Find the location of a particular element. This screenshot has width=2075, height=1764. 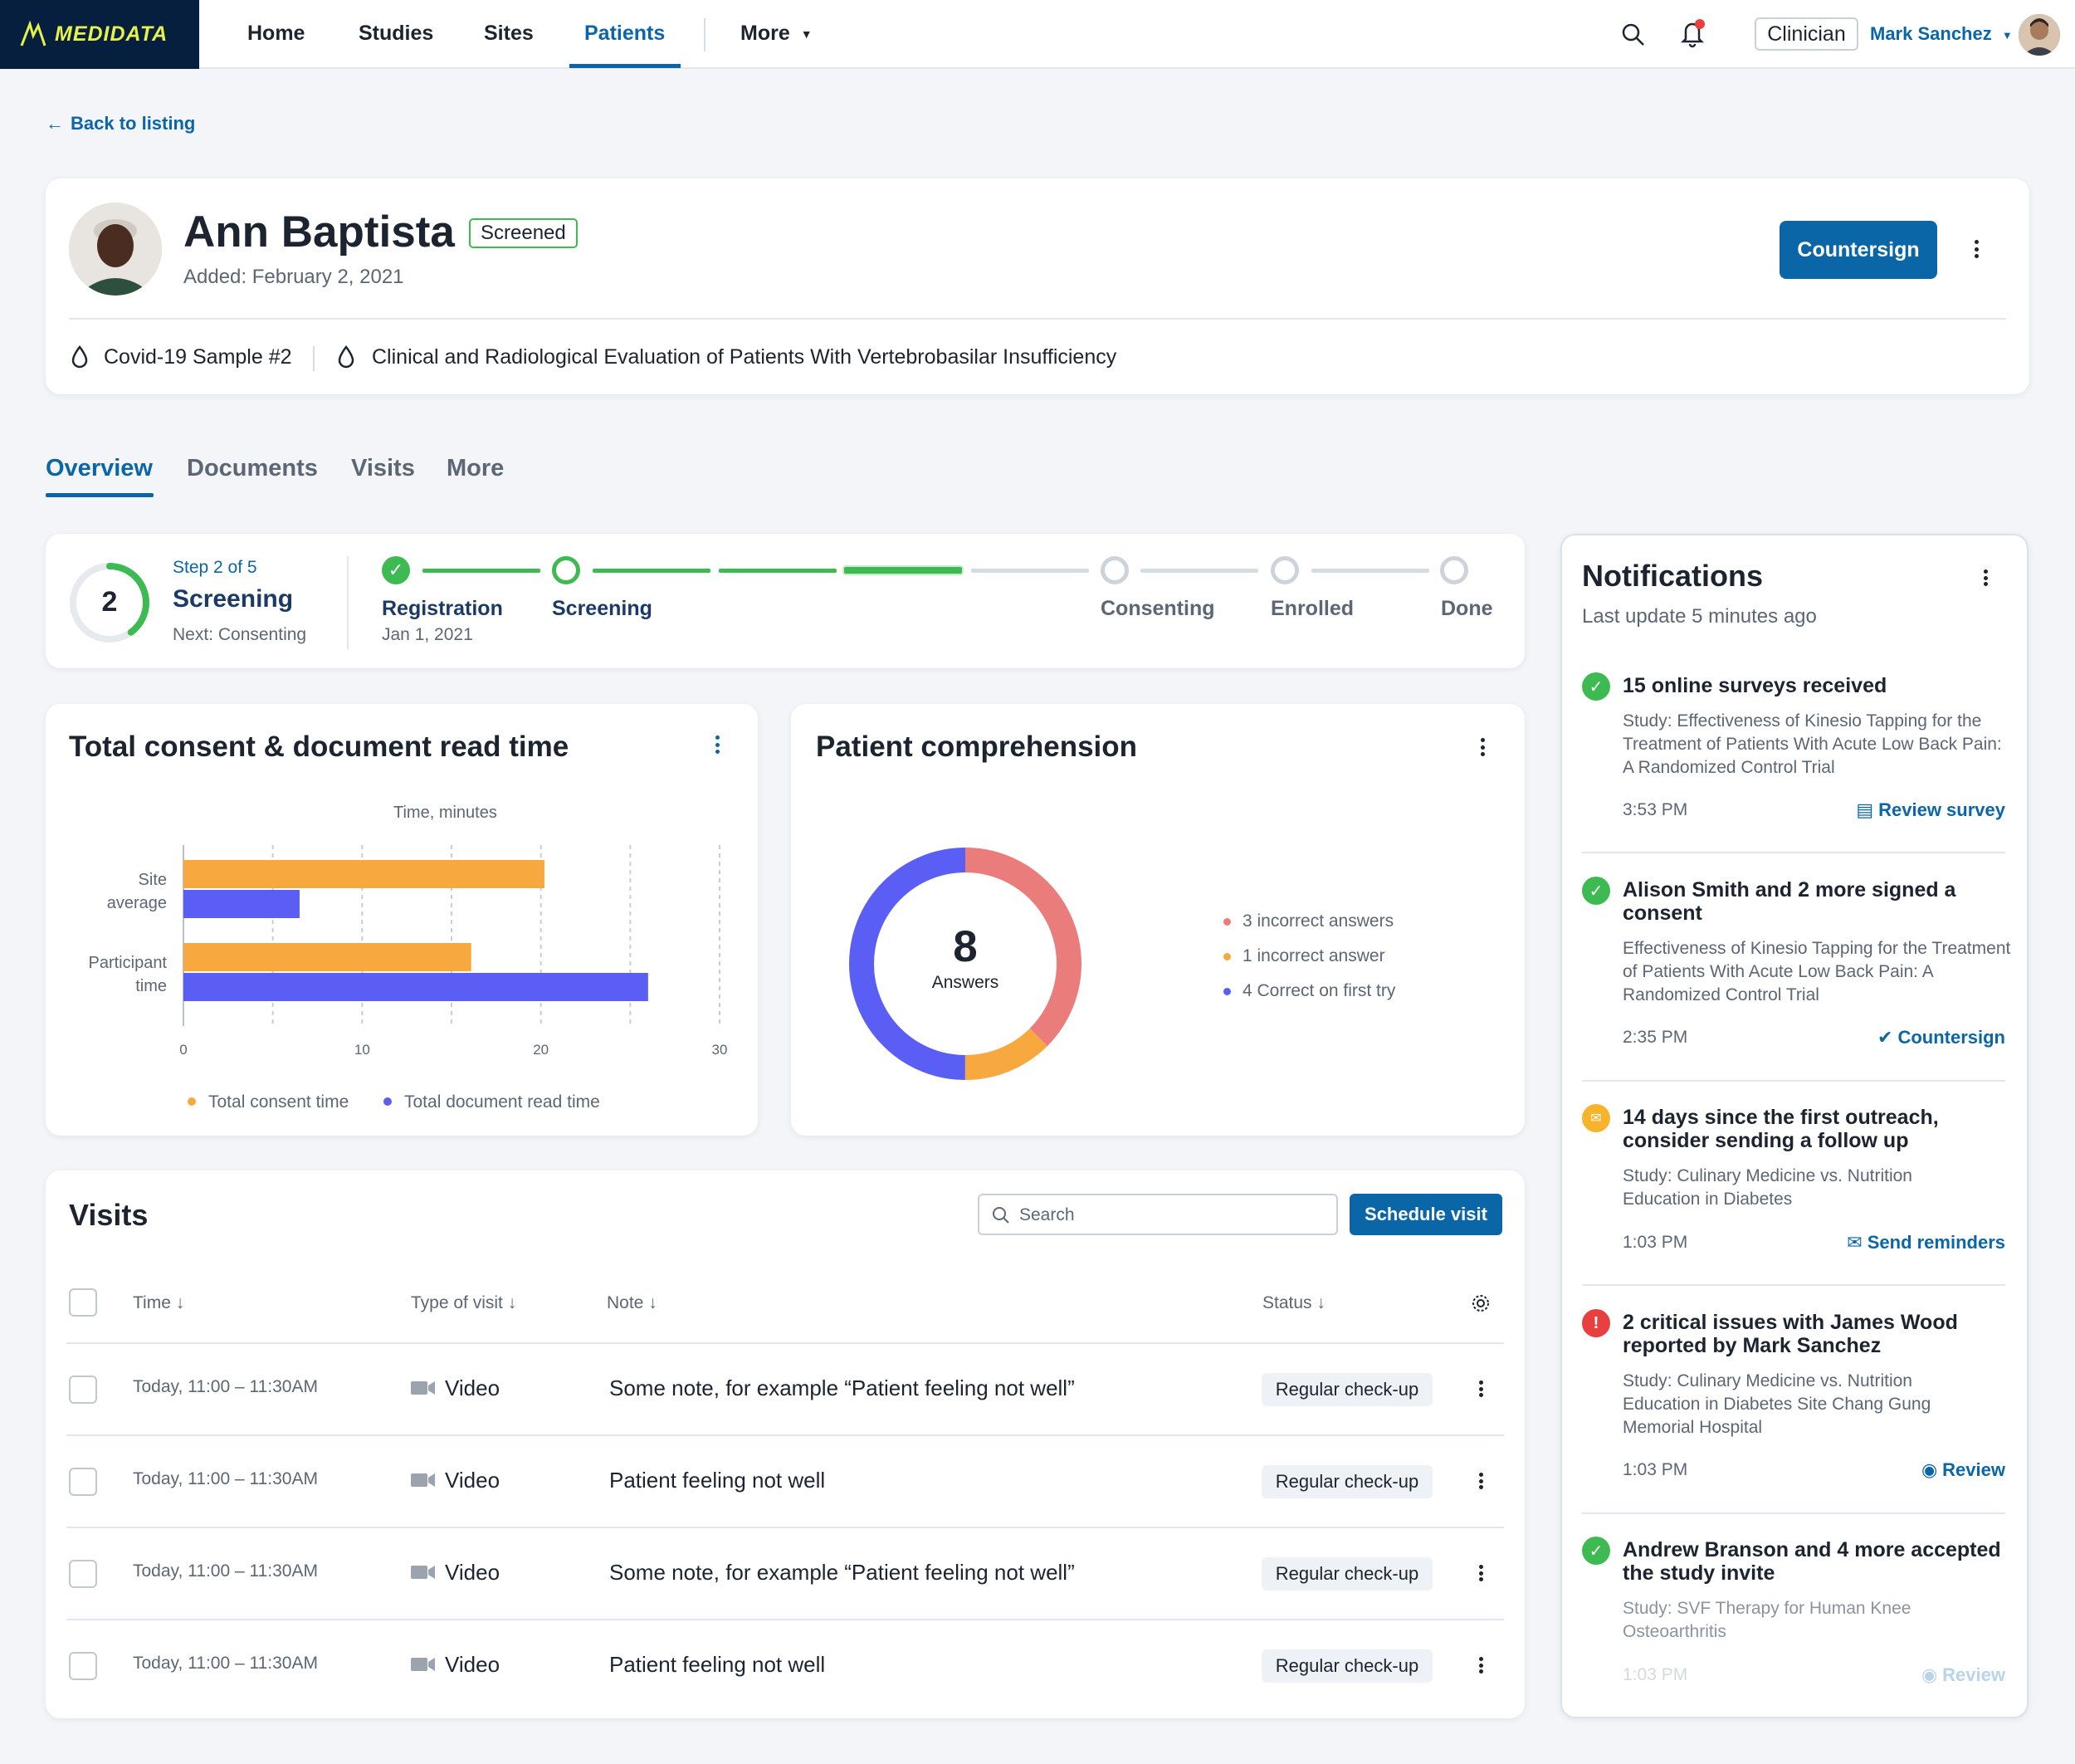

header-label: Type of visit is located at coordinates (457, 1302).